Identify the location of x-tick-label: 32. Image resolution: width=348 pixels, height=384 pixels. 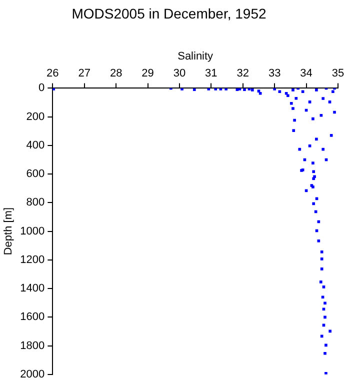
(243, 74).